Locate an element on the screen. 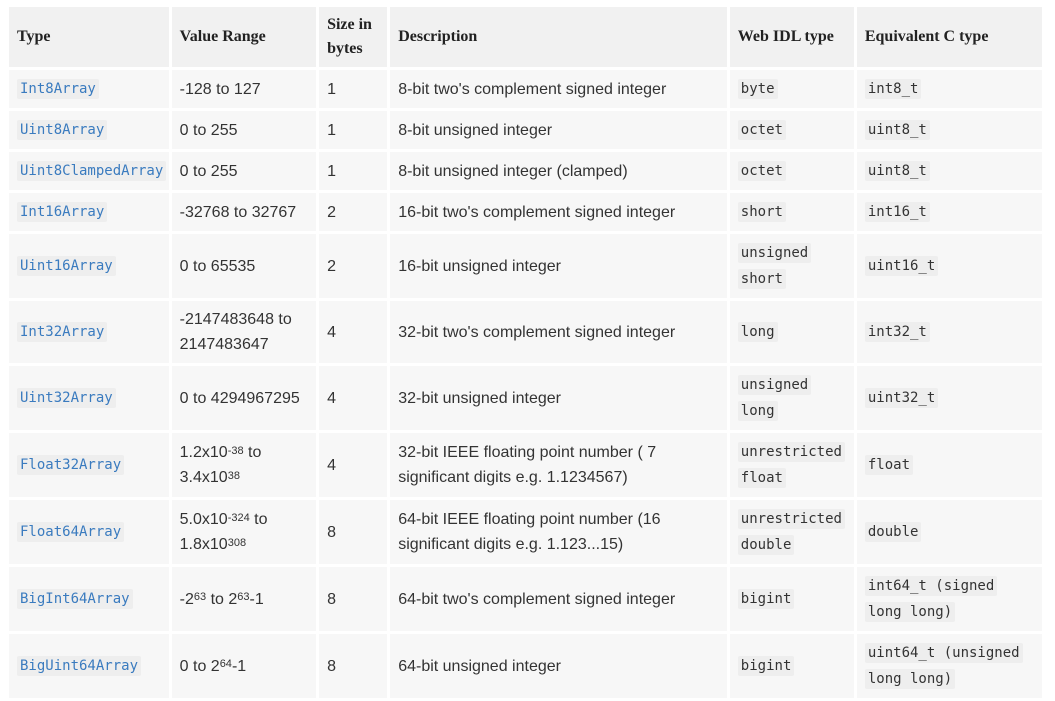  type-cell: BigUint64Array is located at coordinates (89, 666).